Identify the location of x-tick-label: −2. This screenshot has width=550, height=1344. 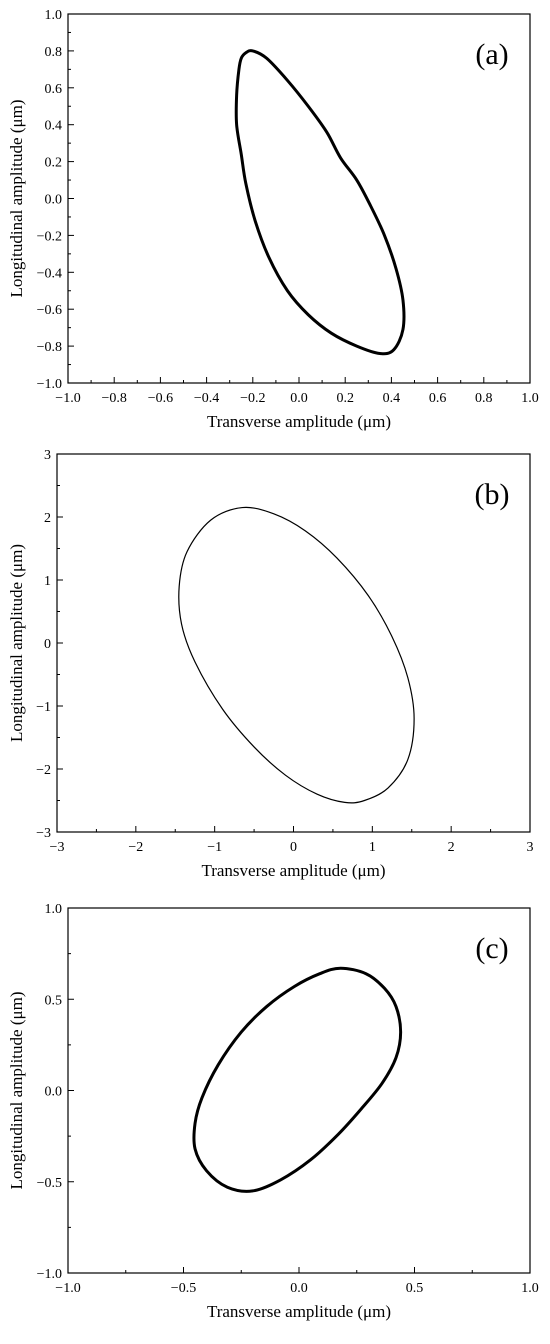
(135, 847).